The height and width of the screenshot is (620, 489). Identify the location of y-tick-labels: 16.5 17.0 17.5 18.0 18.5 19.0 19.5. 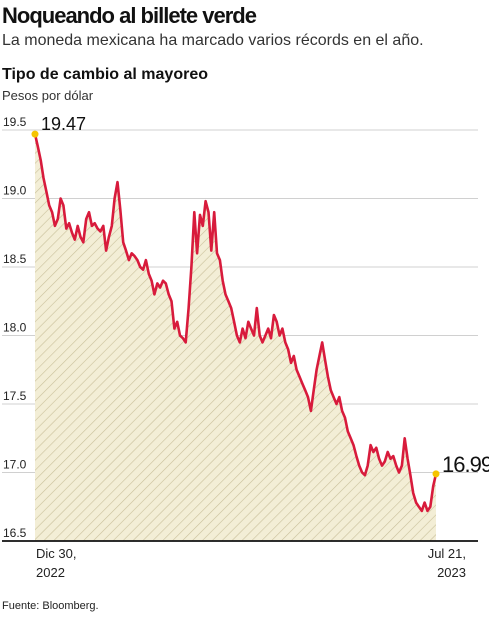
(15, 327).